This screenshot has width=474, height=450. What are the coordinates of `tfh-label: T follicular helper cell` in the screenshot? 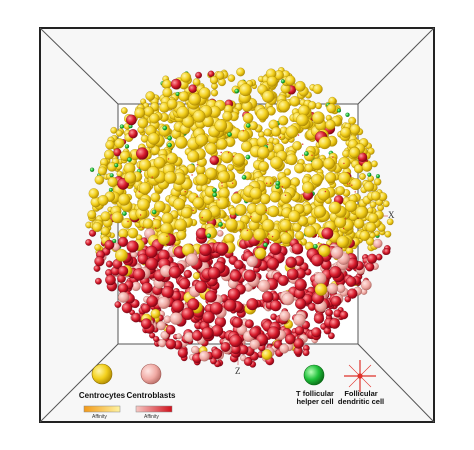 It's located at (315, 398).